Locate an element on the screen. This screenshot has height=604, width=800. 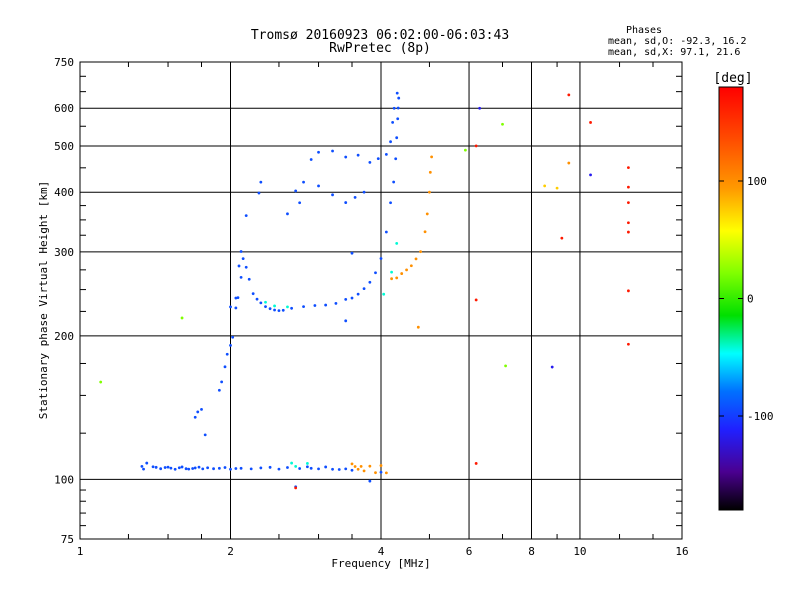
y-tick-label: 400 is located at coordinates (64, 192).